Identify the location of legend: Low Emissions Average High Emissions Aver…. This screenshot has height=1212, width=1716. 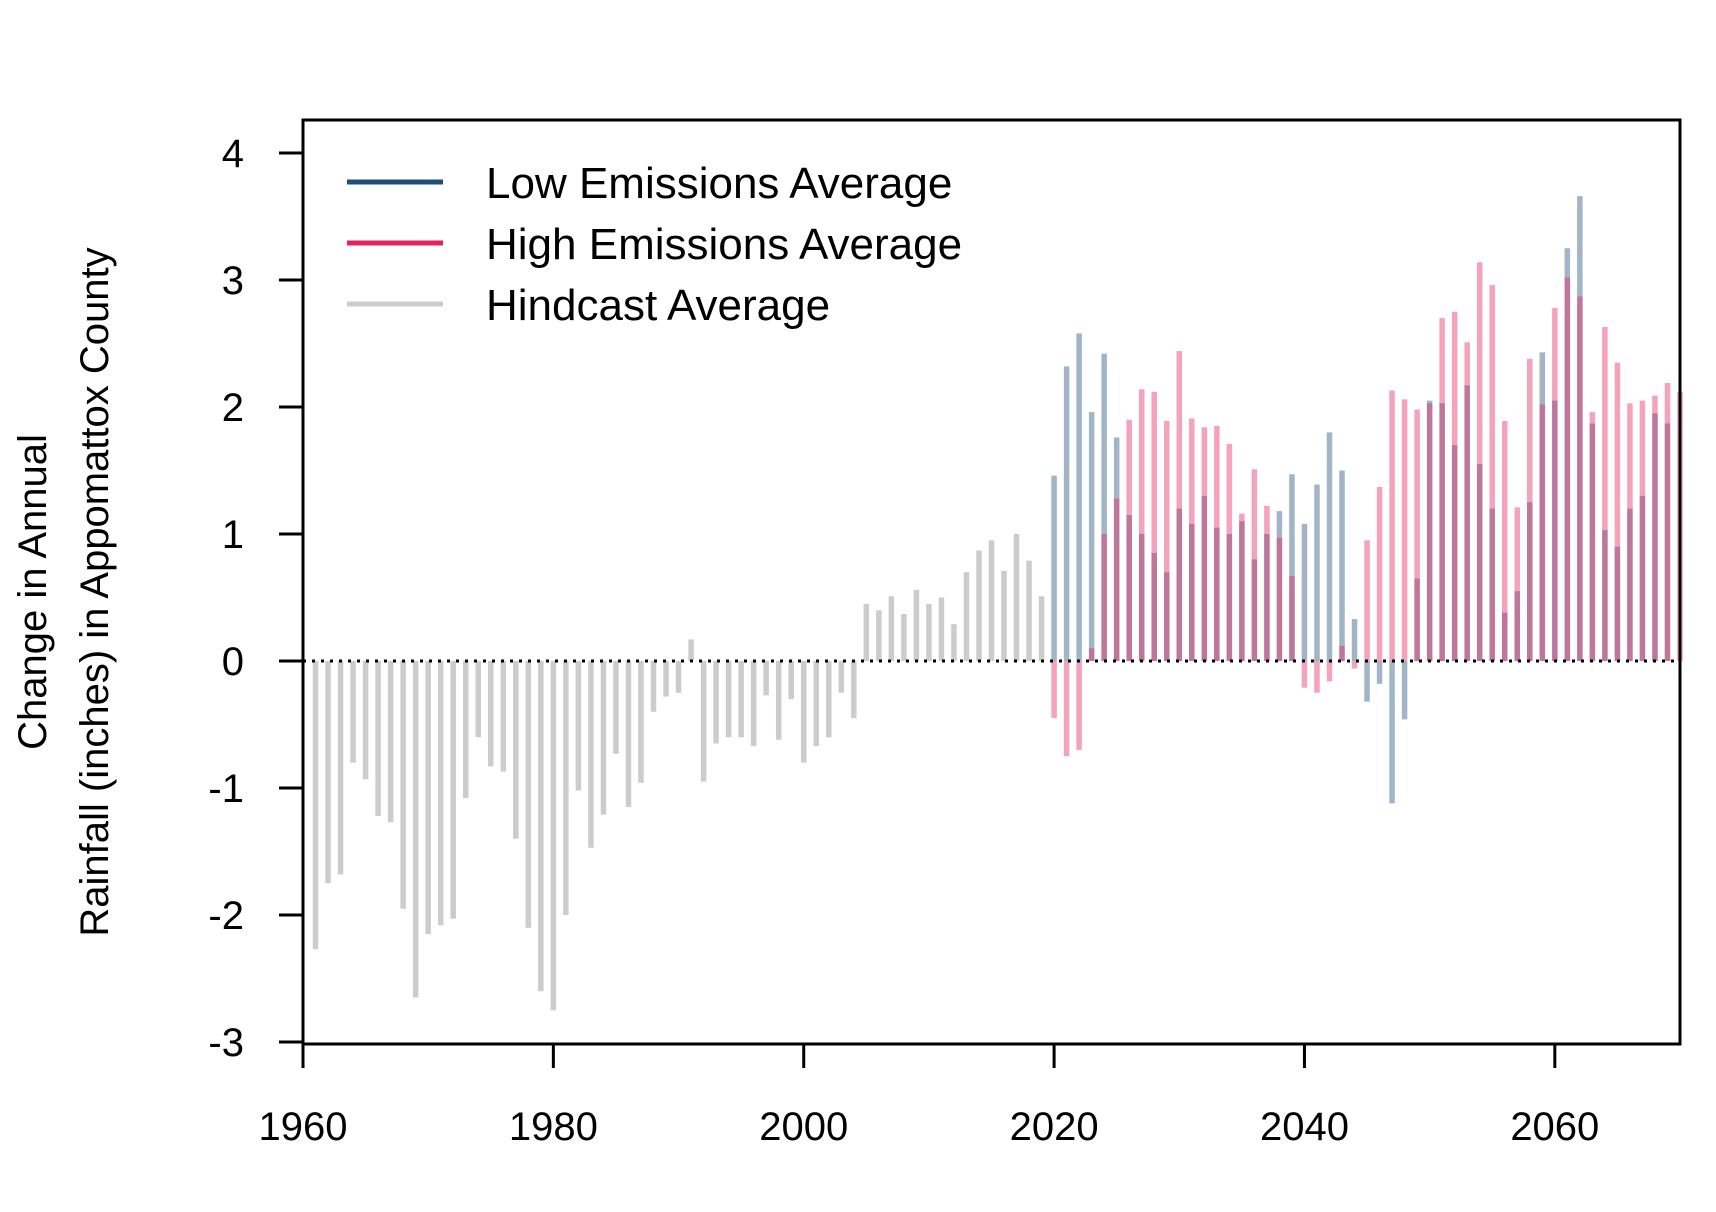
(654, 244).